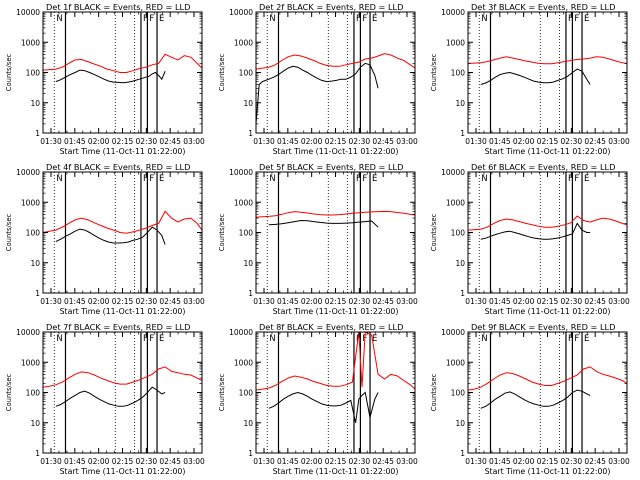 This screenshot has width=640, height=480. I want to click on panel-title: Det 8f BLACK = Events, RED = LLD, so click(331, 327).